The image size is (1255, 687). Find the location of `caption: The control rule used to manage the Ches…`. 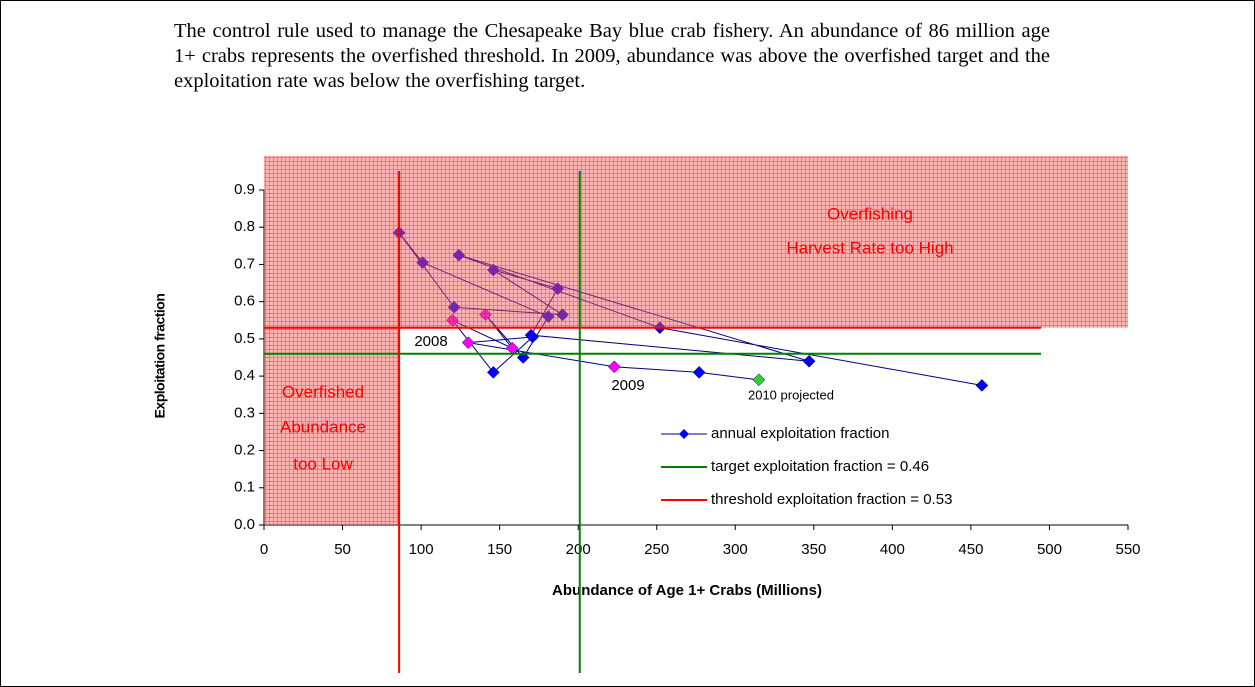

caption: The control rule used to manage the Ches… is located at coordinates (612, 56).